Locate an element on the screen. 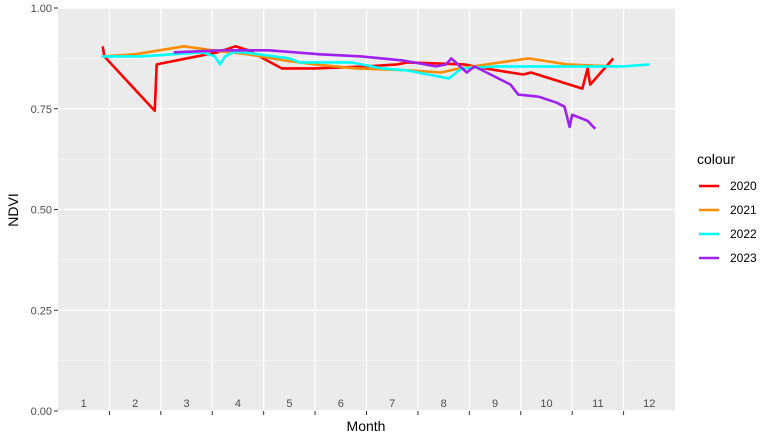 The width and height of the screenshot is (773, 442). y-tick-label: 0.00 is located at coordinates (41, 412).